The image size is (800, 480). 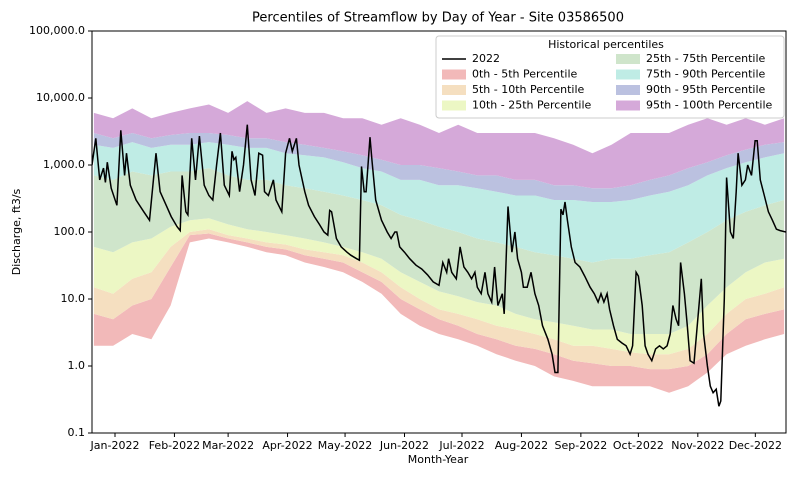 I want to click on legend-label: 25th - 75th Percentile, so click(x=706, y=58).